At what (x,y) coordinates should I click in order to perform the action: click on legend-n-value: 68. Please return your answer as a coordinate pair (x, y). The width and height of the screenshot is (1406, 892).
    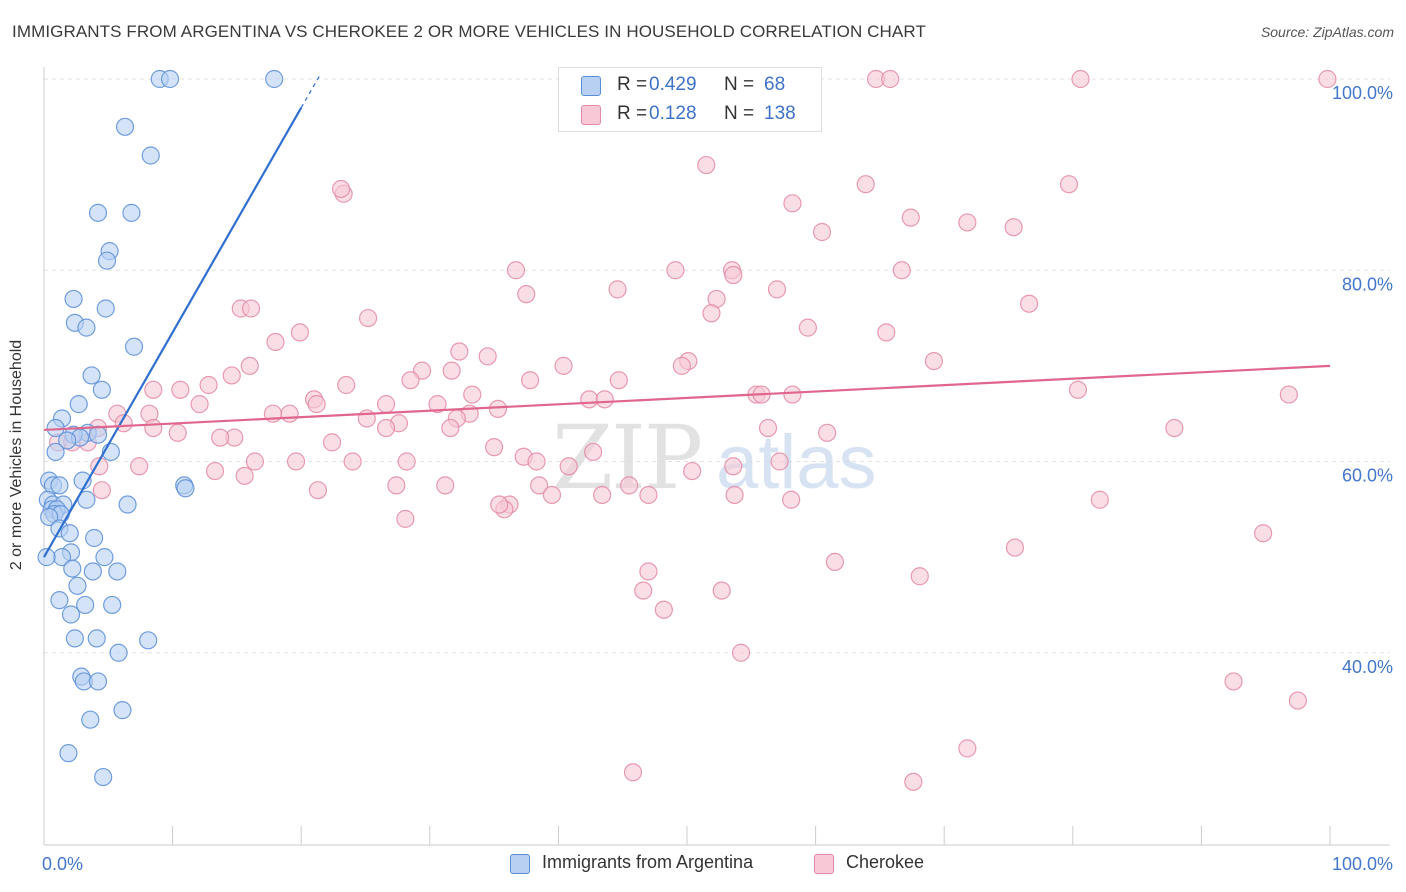
    Looking at the image, I should click on (775, 84).